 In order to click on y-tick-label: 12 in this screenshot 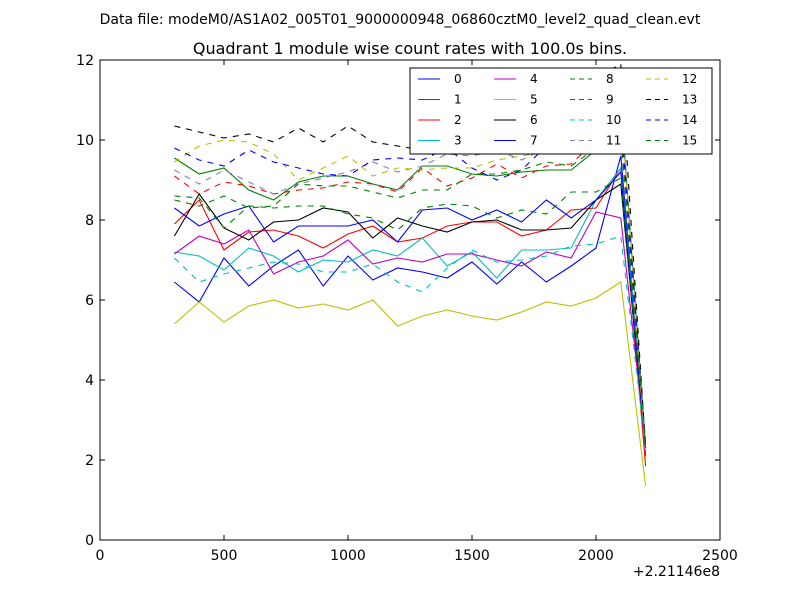, I will do `click(85, 61)`.